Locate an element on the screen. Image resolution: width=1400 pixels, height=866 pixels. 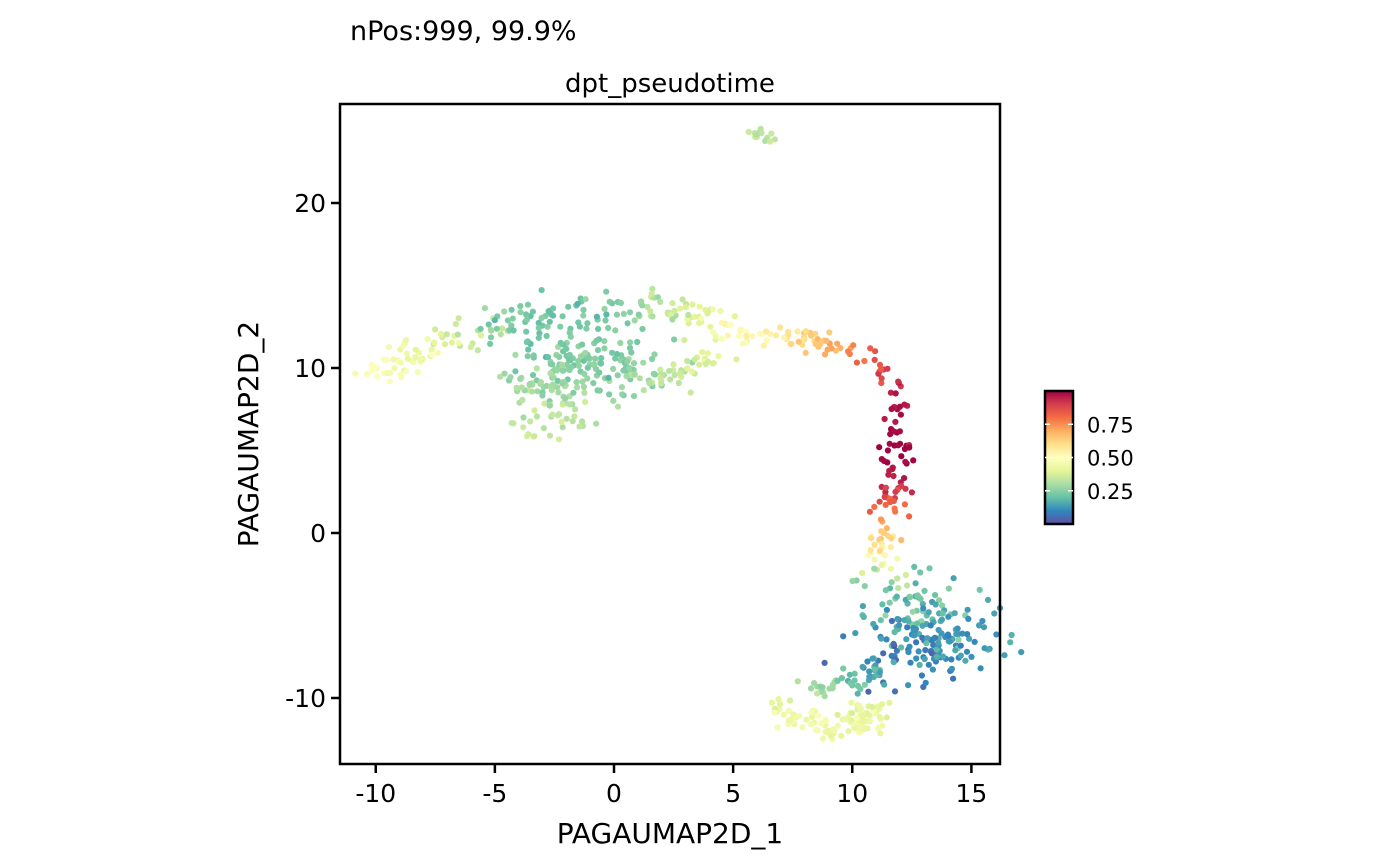
x-axis: -10 -5 0 5 10 15 is located at coordinates (671, 786).